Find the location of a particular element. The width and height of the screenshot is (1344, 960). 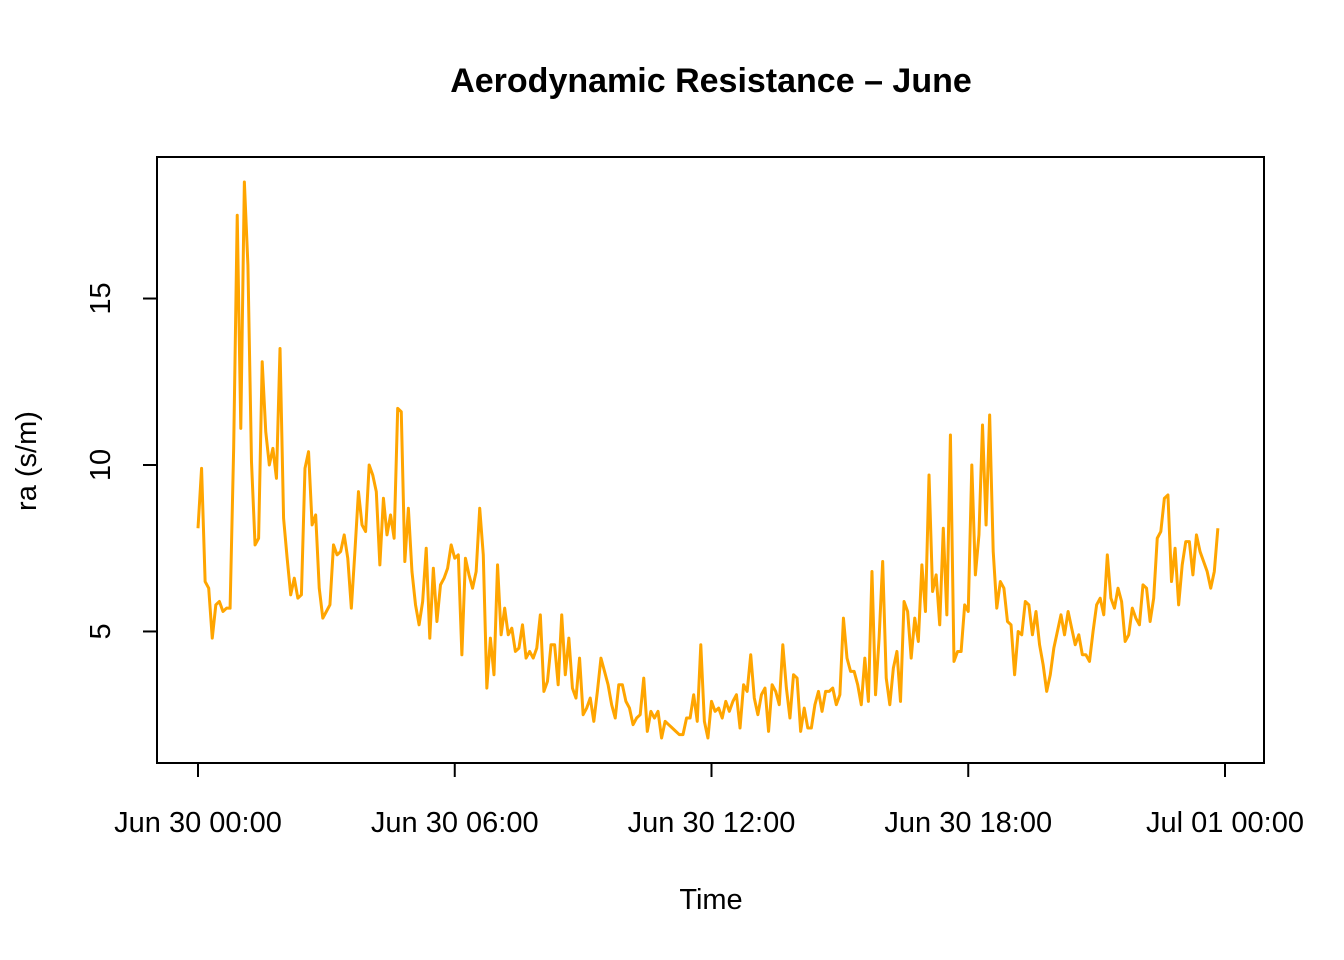

x-tick-label: Jun 30 12:00 is located at coordinates (712, 823).